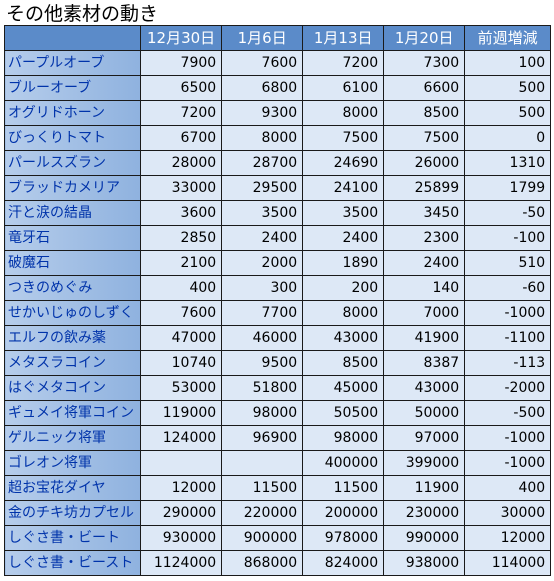  What do you see at coordinates (262, 338) in the screenshot?
I see `price-cell: 46000` at bounding box center [262, 338].